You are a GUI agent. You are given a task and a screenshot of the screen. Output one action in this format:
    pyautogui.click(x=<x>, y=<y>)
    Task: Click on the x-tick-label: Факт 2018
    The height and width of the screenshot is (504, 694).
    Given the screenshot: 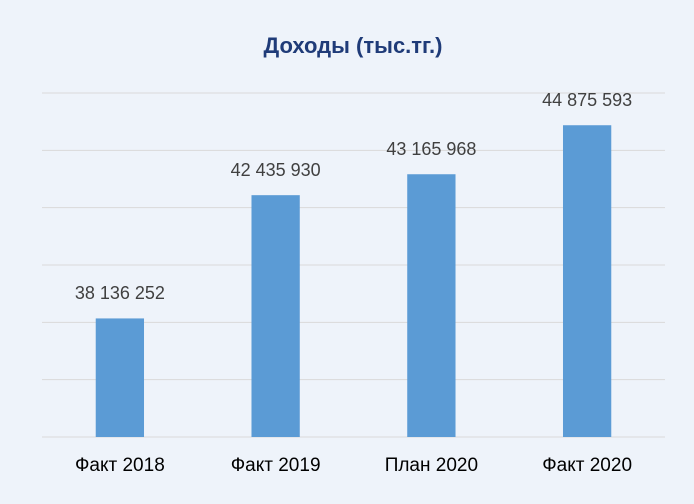 What is the action you would take?
    pyautogui.click(x=120, y=465)
    